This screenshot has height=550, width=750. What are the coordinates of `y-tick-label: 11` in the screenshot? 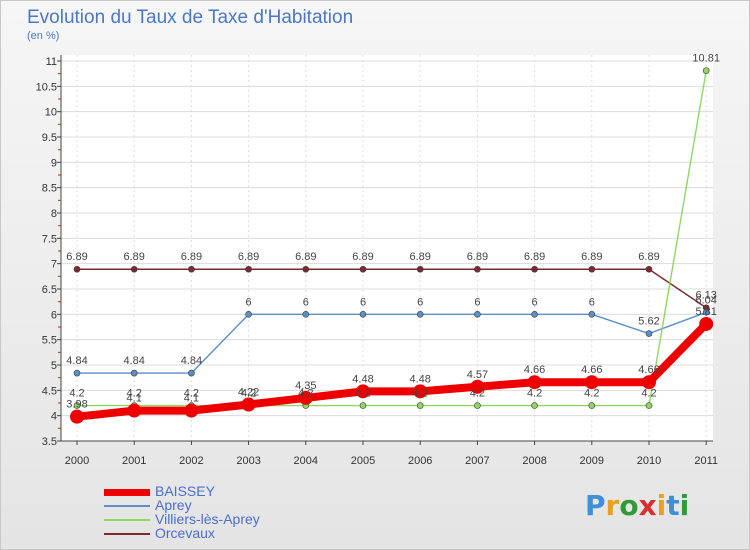 It's located at (51, 62).